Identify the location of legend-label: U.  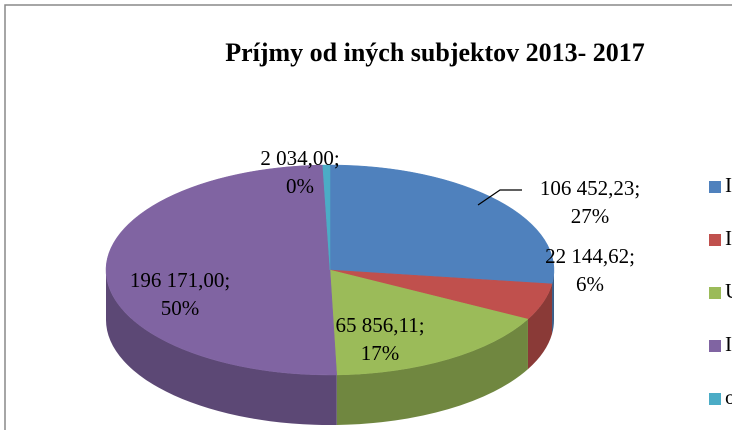
(728, 291).